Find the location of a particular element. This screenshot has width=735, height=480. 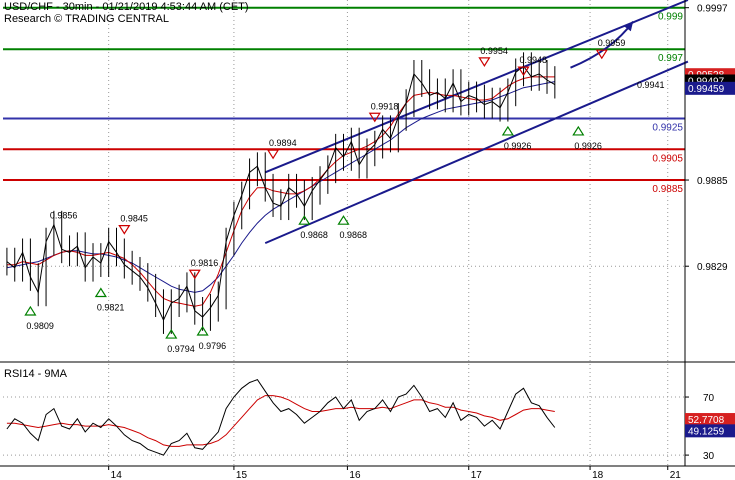

annotation-label: 0.9816 is located at coordinates (205, 263).